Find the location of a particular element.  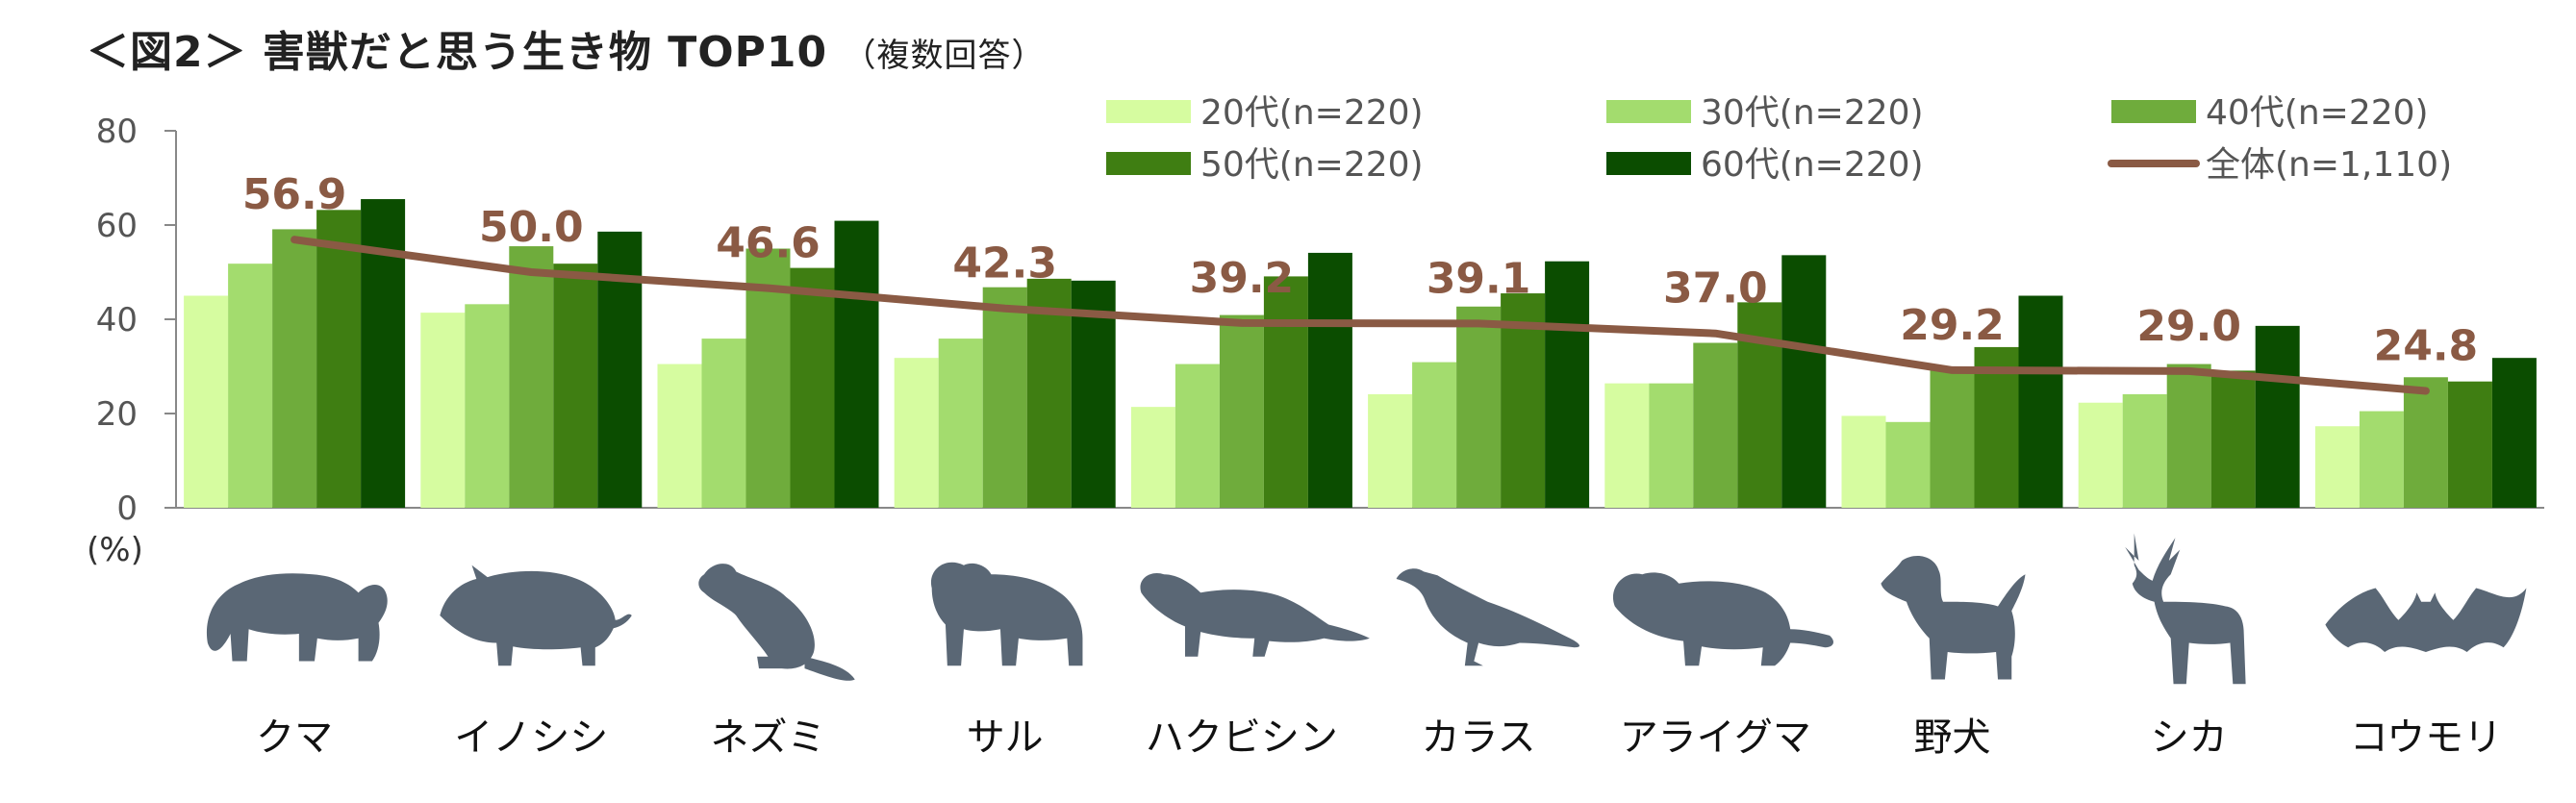

data-label: 42.3 is located at coordinates (1005, 264).